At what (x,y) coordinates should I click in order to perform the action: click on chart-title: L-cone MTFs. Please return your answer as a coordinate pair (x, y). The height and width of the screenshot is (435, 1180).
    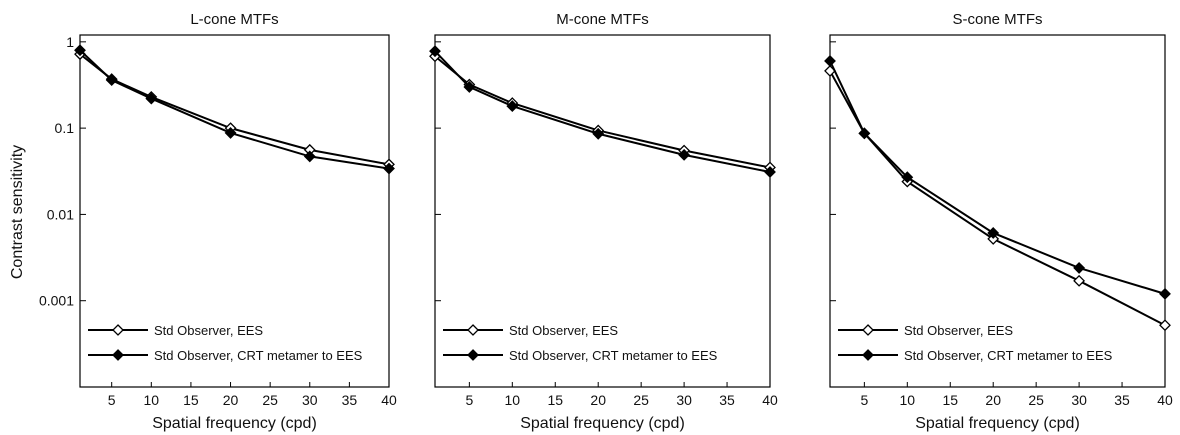
    Looking at the image, I should click on (234, 19).